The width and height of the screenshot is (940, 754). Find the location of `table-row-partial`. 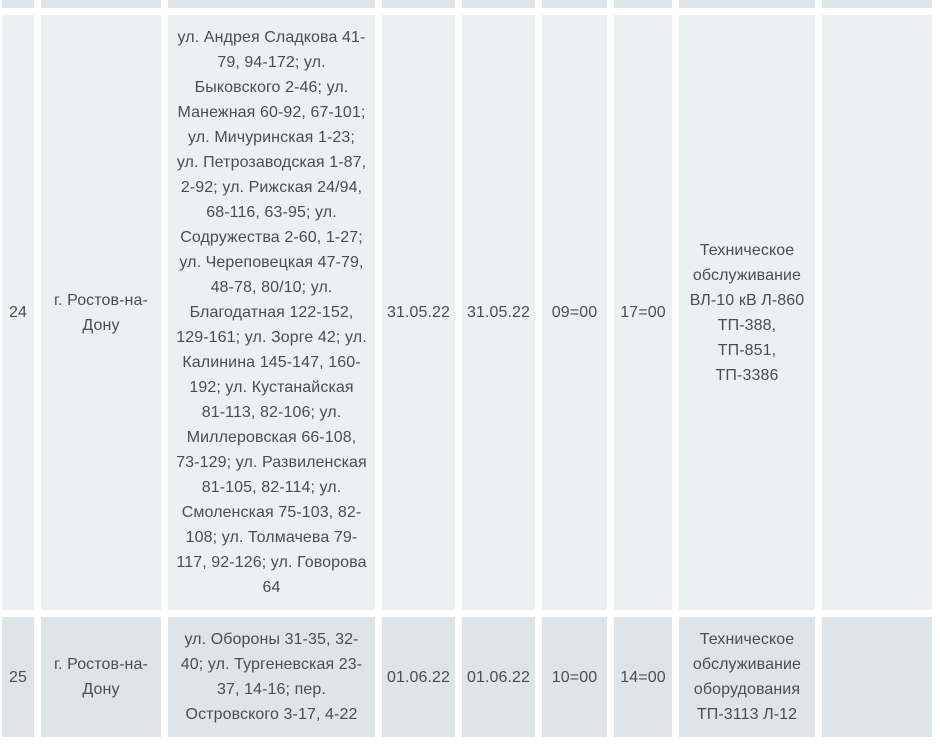

table-row-partial is located at coordinates (467, 4).